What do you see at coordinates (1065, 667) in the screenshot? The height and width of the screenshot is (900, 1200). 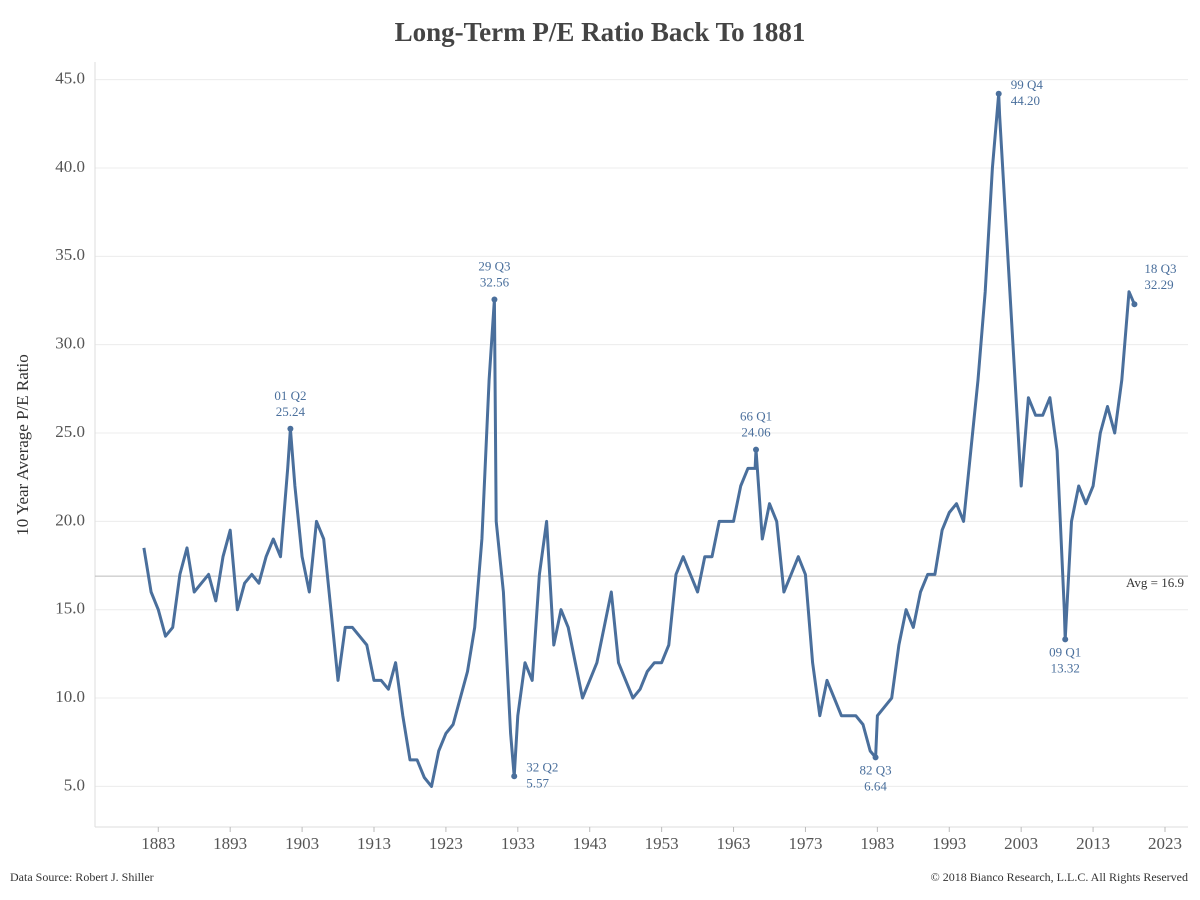 I see `annotation-value: 13.32` at bounding box center [1065, 667].